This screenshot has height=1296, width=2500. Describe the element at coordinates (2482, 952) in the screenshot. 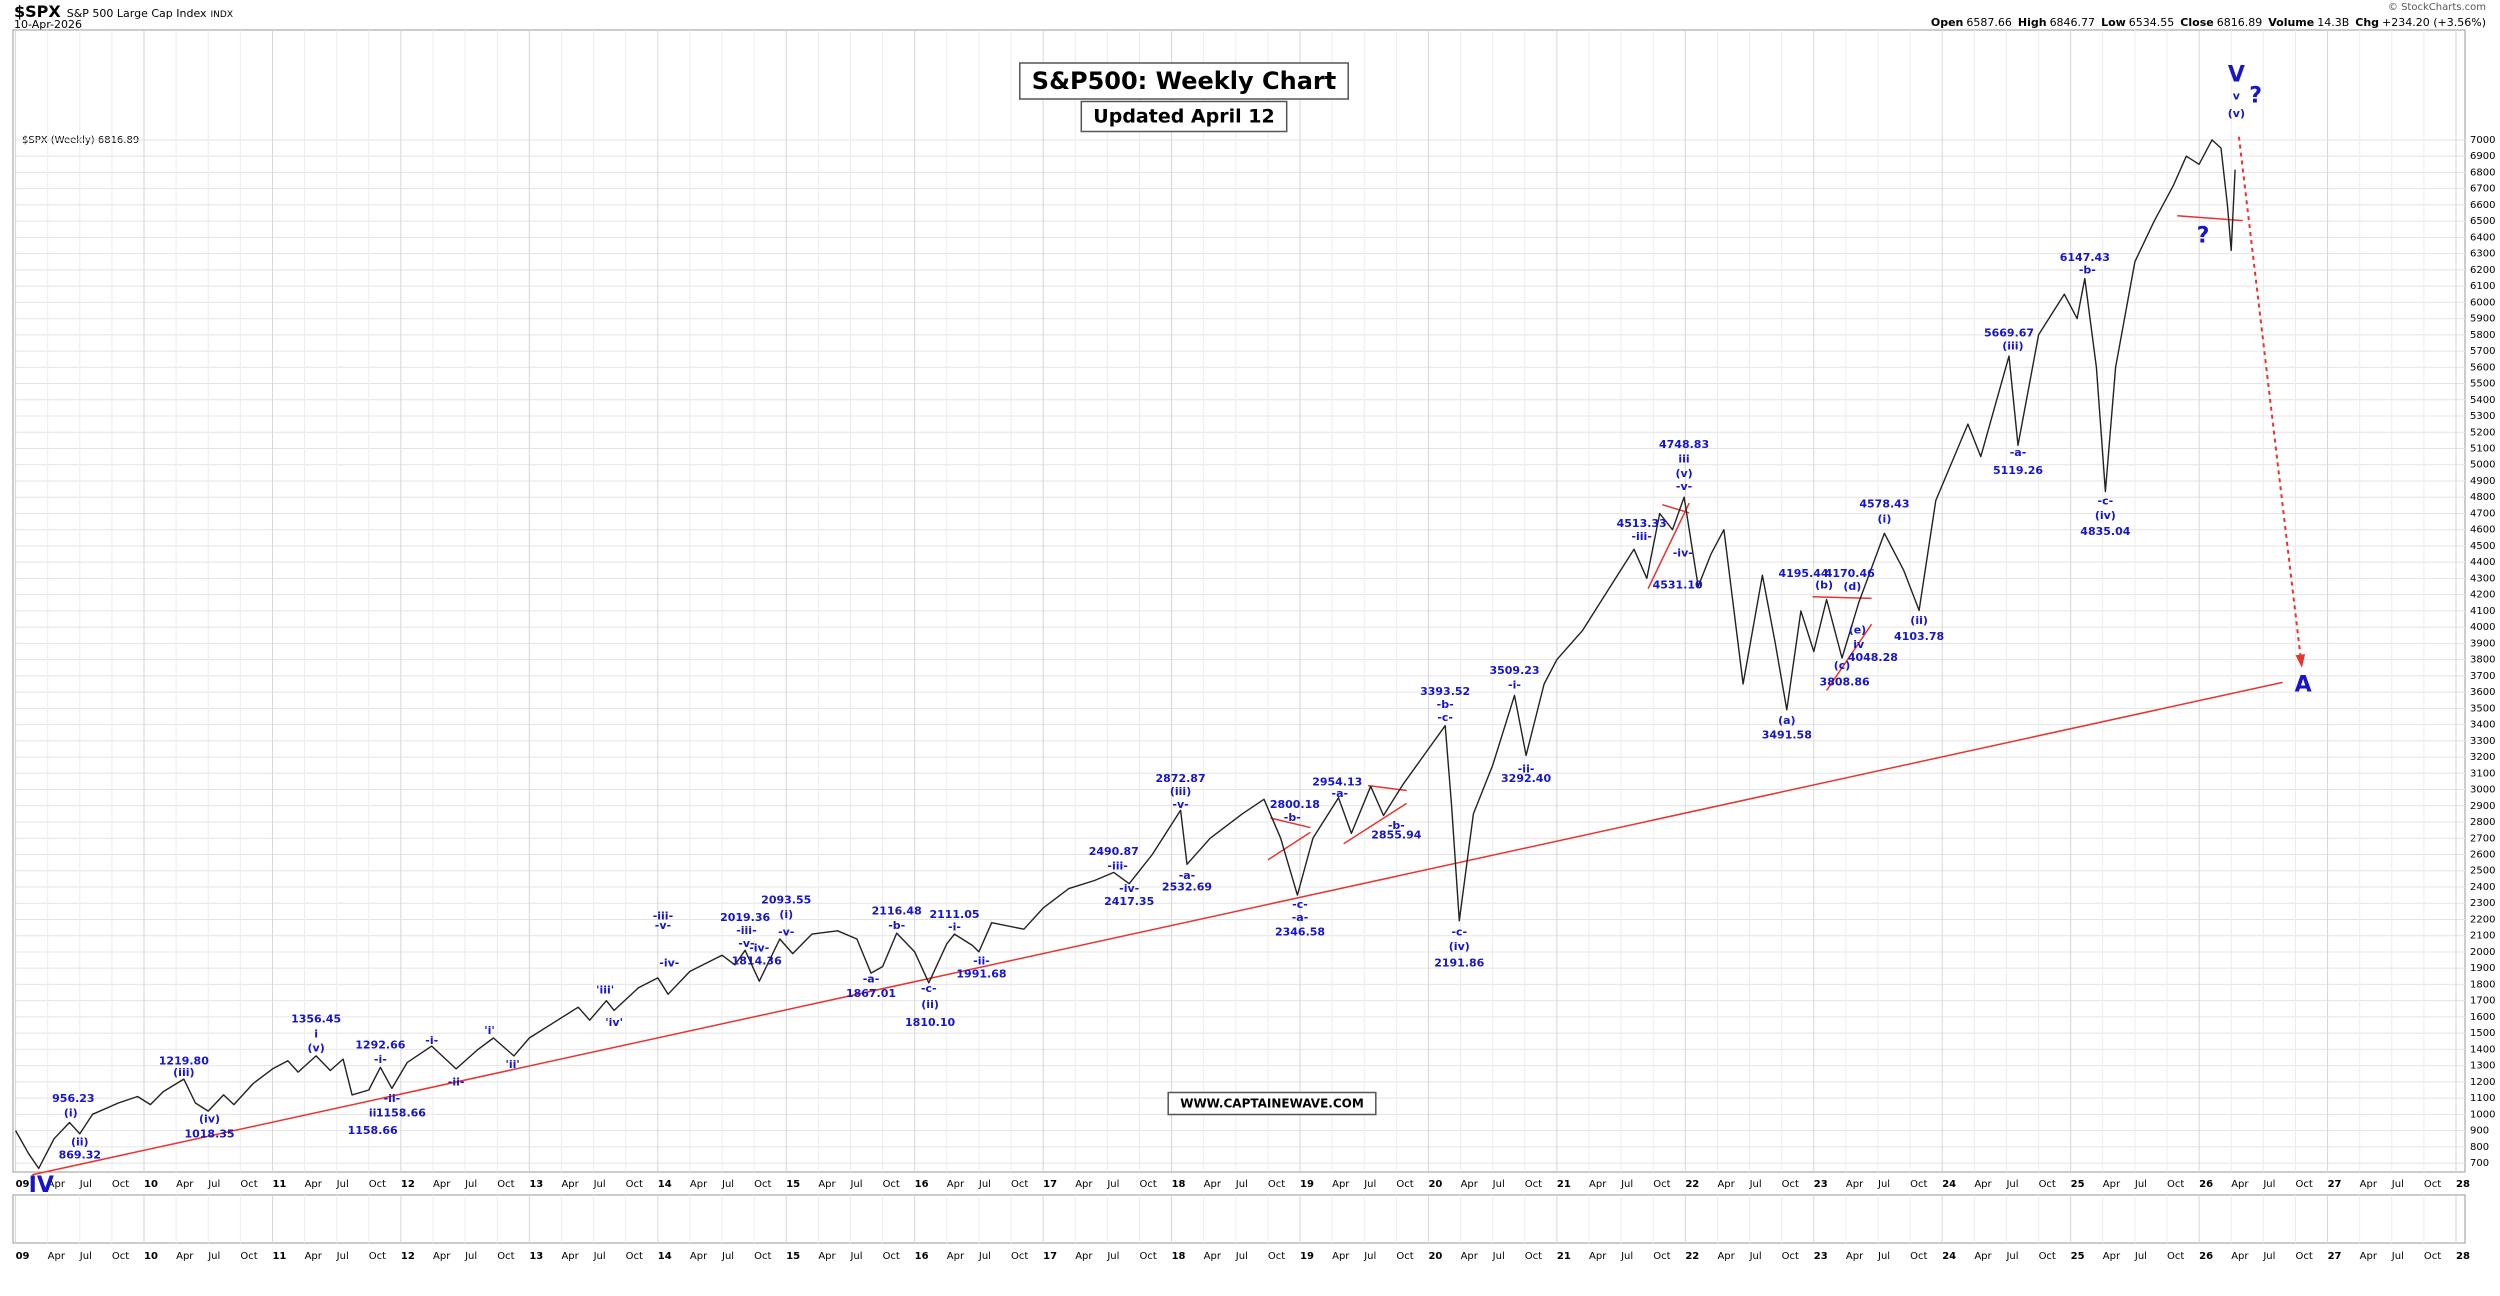

I see `y-tick-label: 2000` at that location.